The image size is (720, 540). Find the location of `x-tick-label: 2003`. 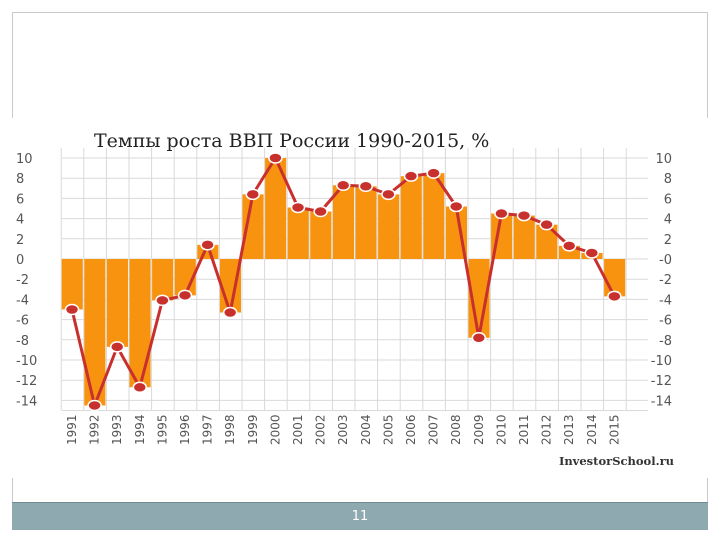

x-tick-label: 2003 is located at coordinates (343, 430).